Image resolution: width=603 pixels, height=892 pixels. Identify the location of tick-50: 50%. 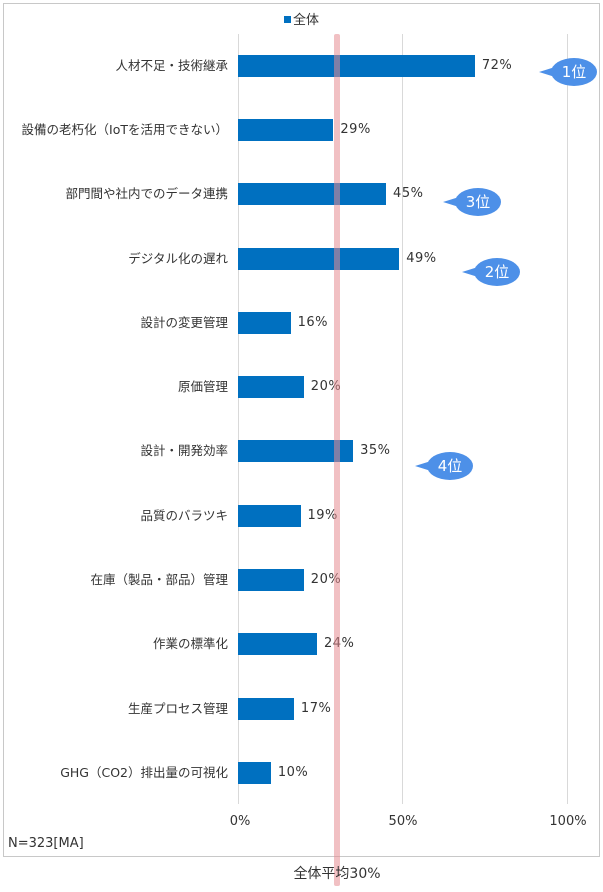
(403, 821).